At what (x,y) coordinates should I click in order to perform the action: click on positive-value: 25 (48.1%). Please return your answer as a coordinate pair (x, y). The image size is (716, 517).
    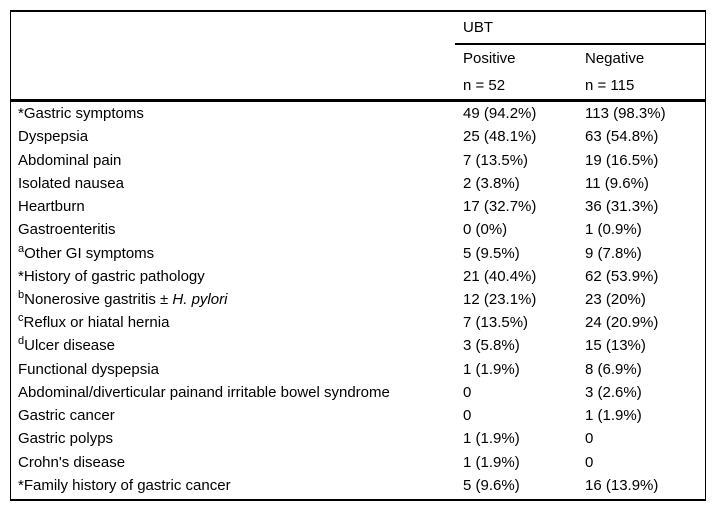
    Looking at the image, I should click on (500, 137).